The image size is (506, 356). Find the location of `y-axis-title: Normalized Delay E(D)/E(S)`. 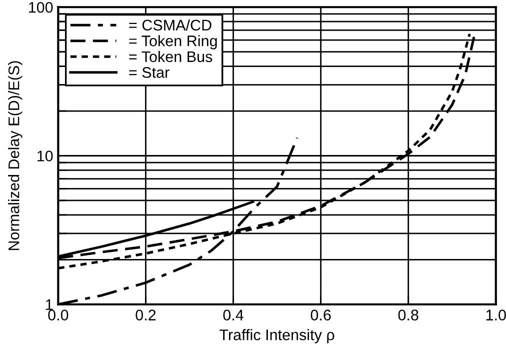

y-axis-title: Normalized Delay E(D)/E(S) is located at coordinates (15, 155).